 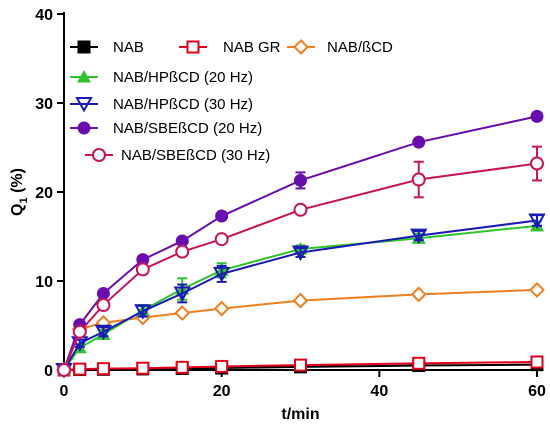 I want to click on x-tick-label: 60, so click(x=537, y=391).